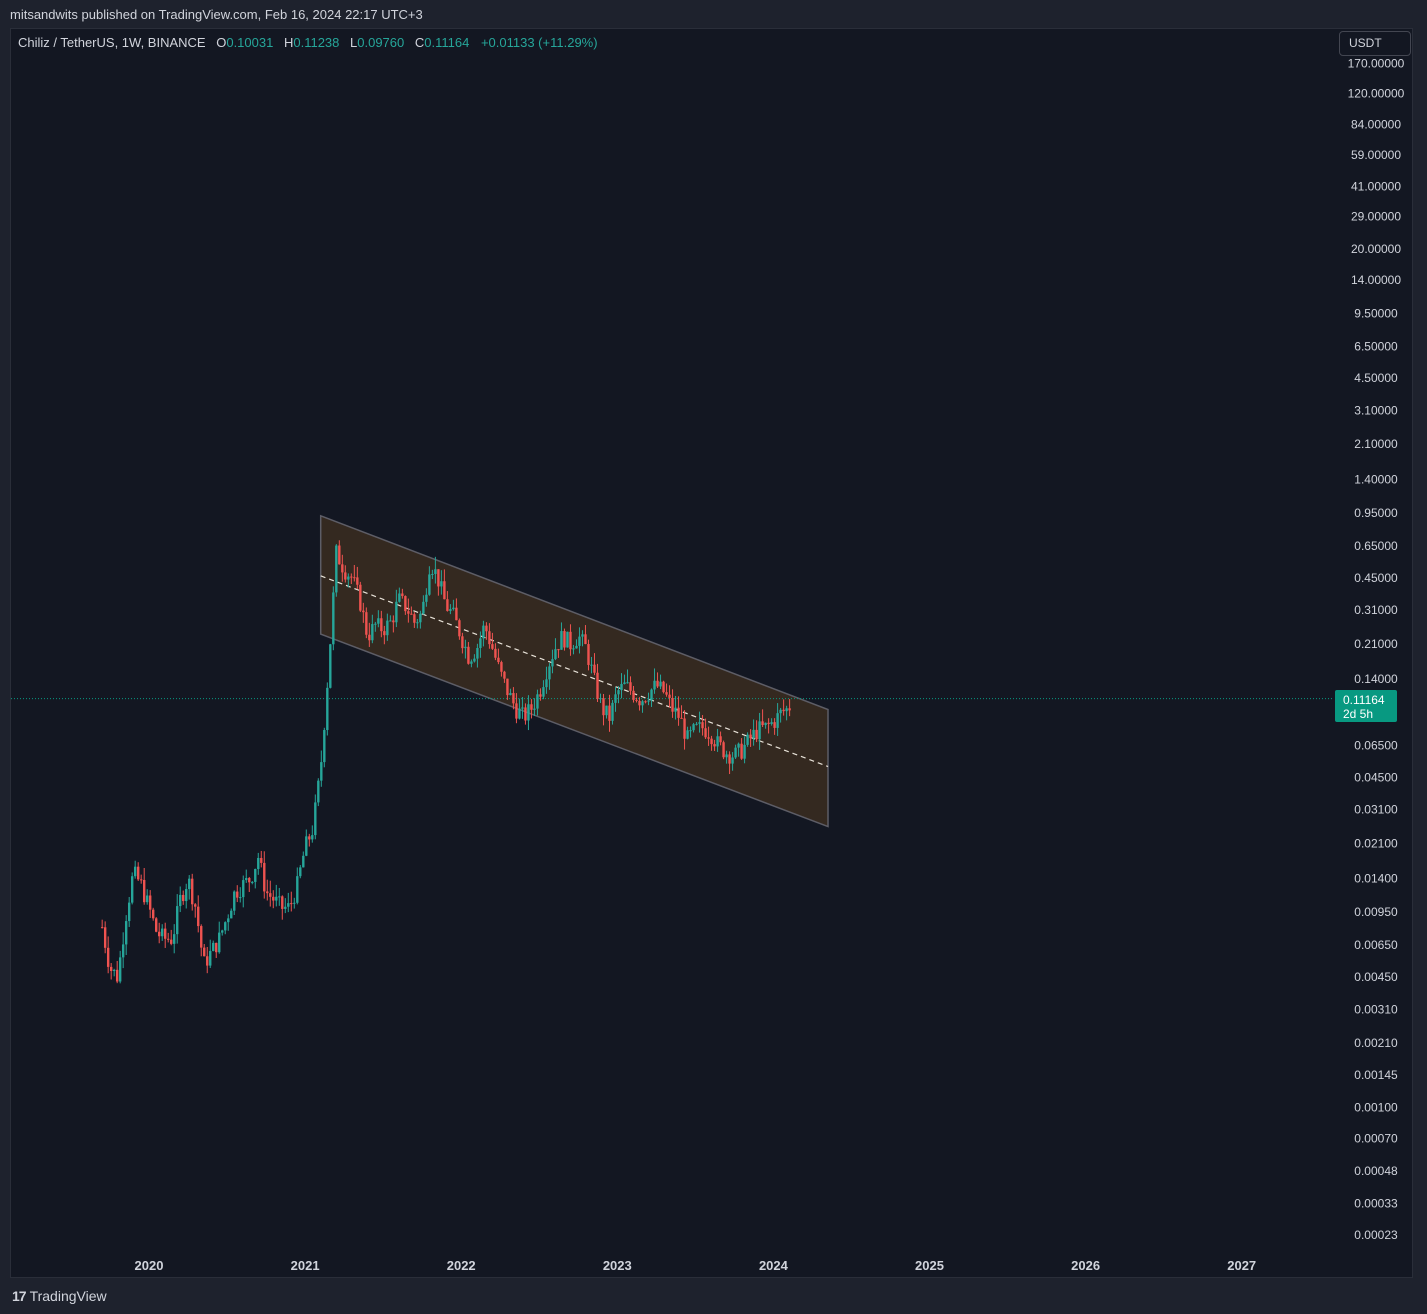 Image resolution: width=1427 pixels, height=1314 pixels. Describe the element at coordinates (1376, 1009) in the screenshot. I see `y-tick-label: 0.00310` at that location.